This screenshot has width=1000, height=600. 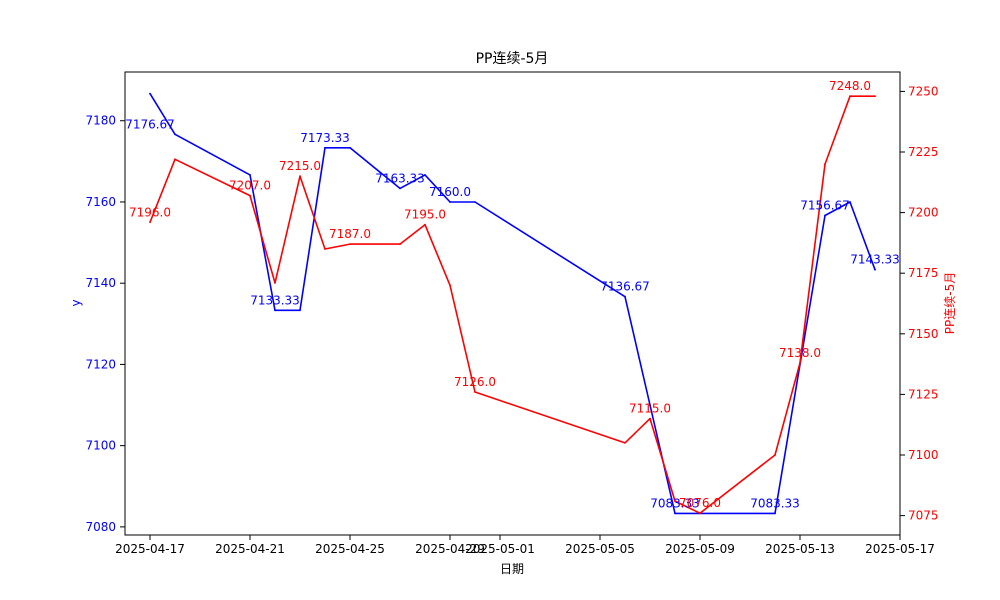 I want to click on y-left-tick-label-1: 7080, so click(x=100, y=527).